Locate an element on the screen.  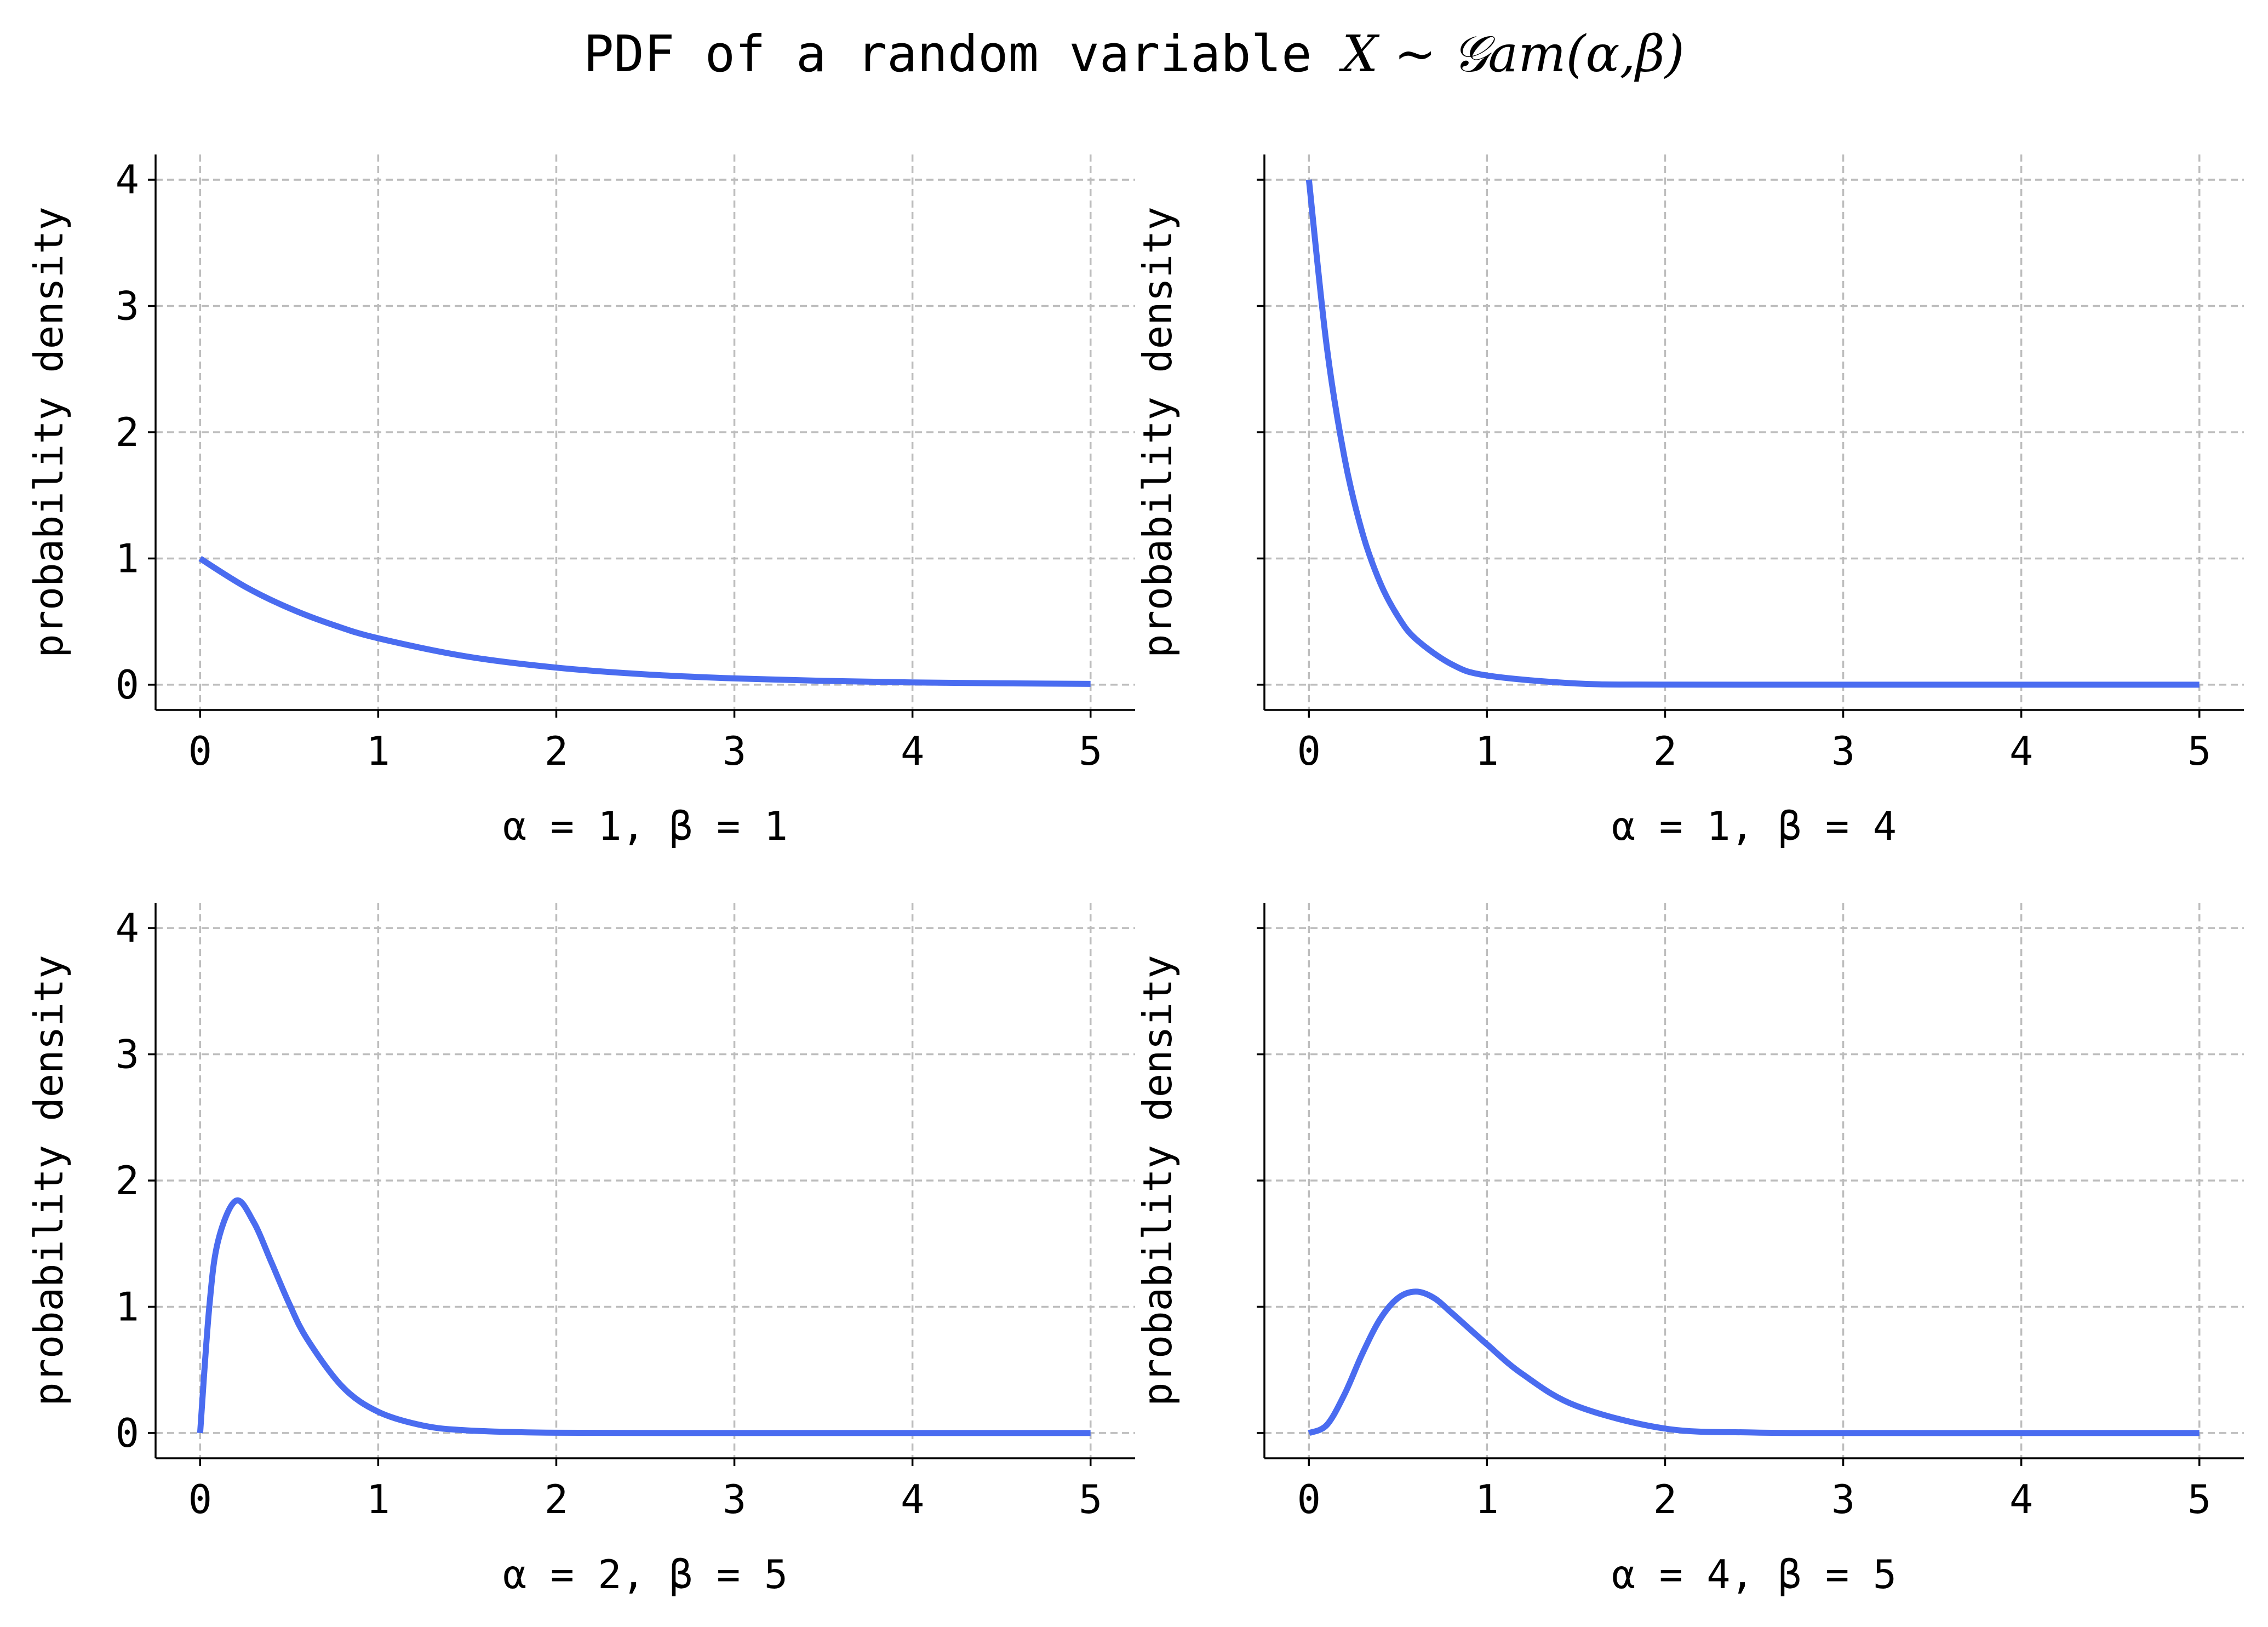
x-axis-label: α = 1, β = 1 is located at coordinates (645, 826).